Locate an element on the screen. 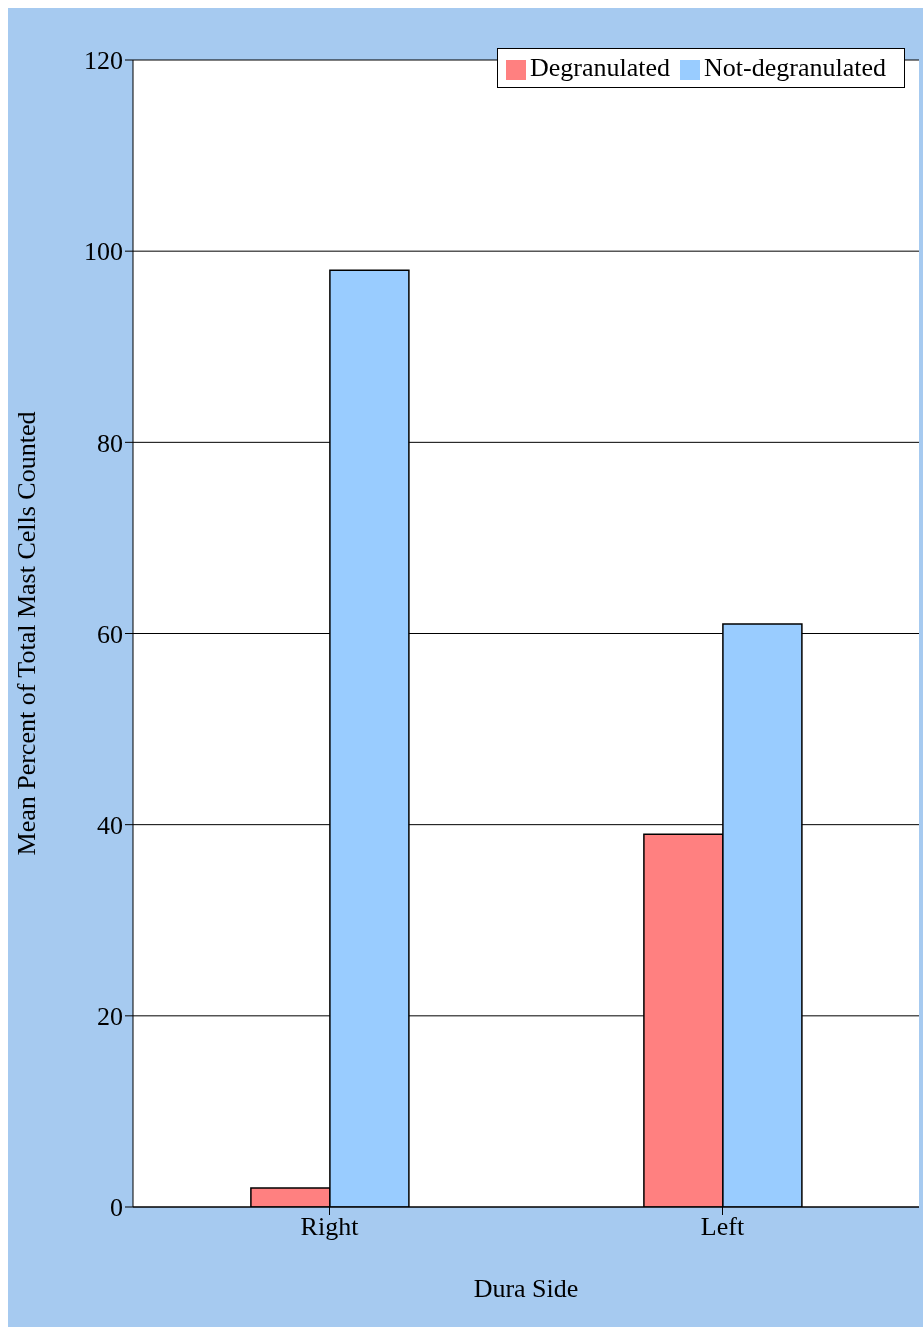 The width and height of the screenshot is (923, 1327). legend-label: Degranulated is located at coordinates (600, 67).